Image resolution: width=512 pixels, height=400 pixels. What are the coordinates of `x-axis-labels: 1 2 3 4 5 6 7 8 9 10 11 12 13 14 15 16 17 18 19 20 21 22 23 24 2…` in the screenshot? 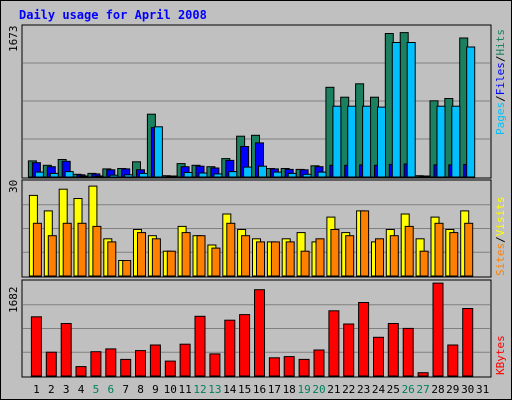 It's located at (261, 389).